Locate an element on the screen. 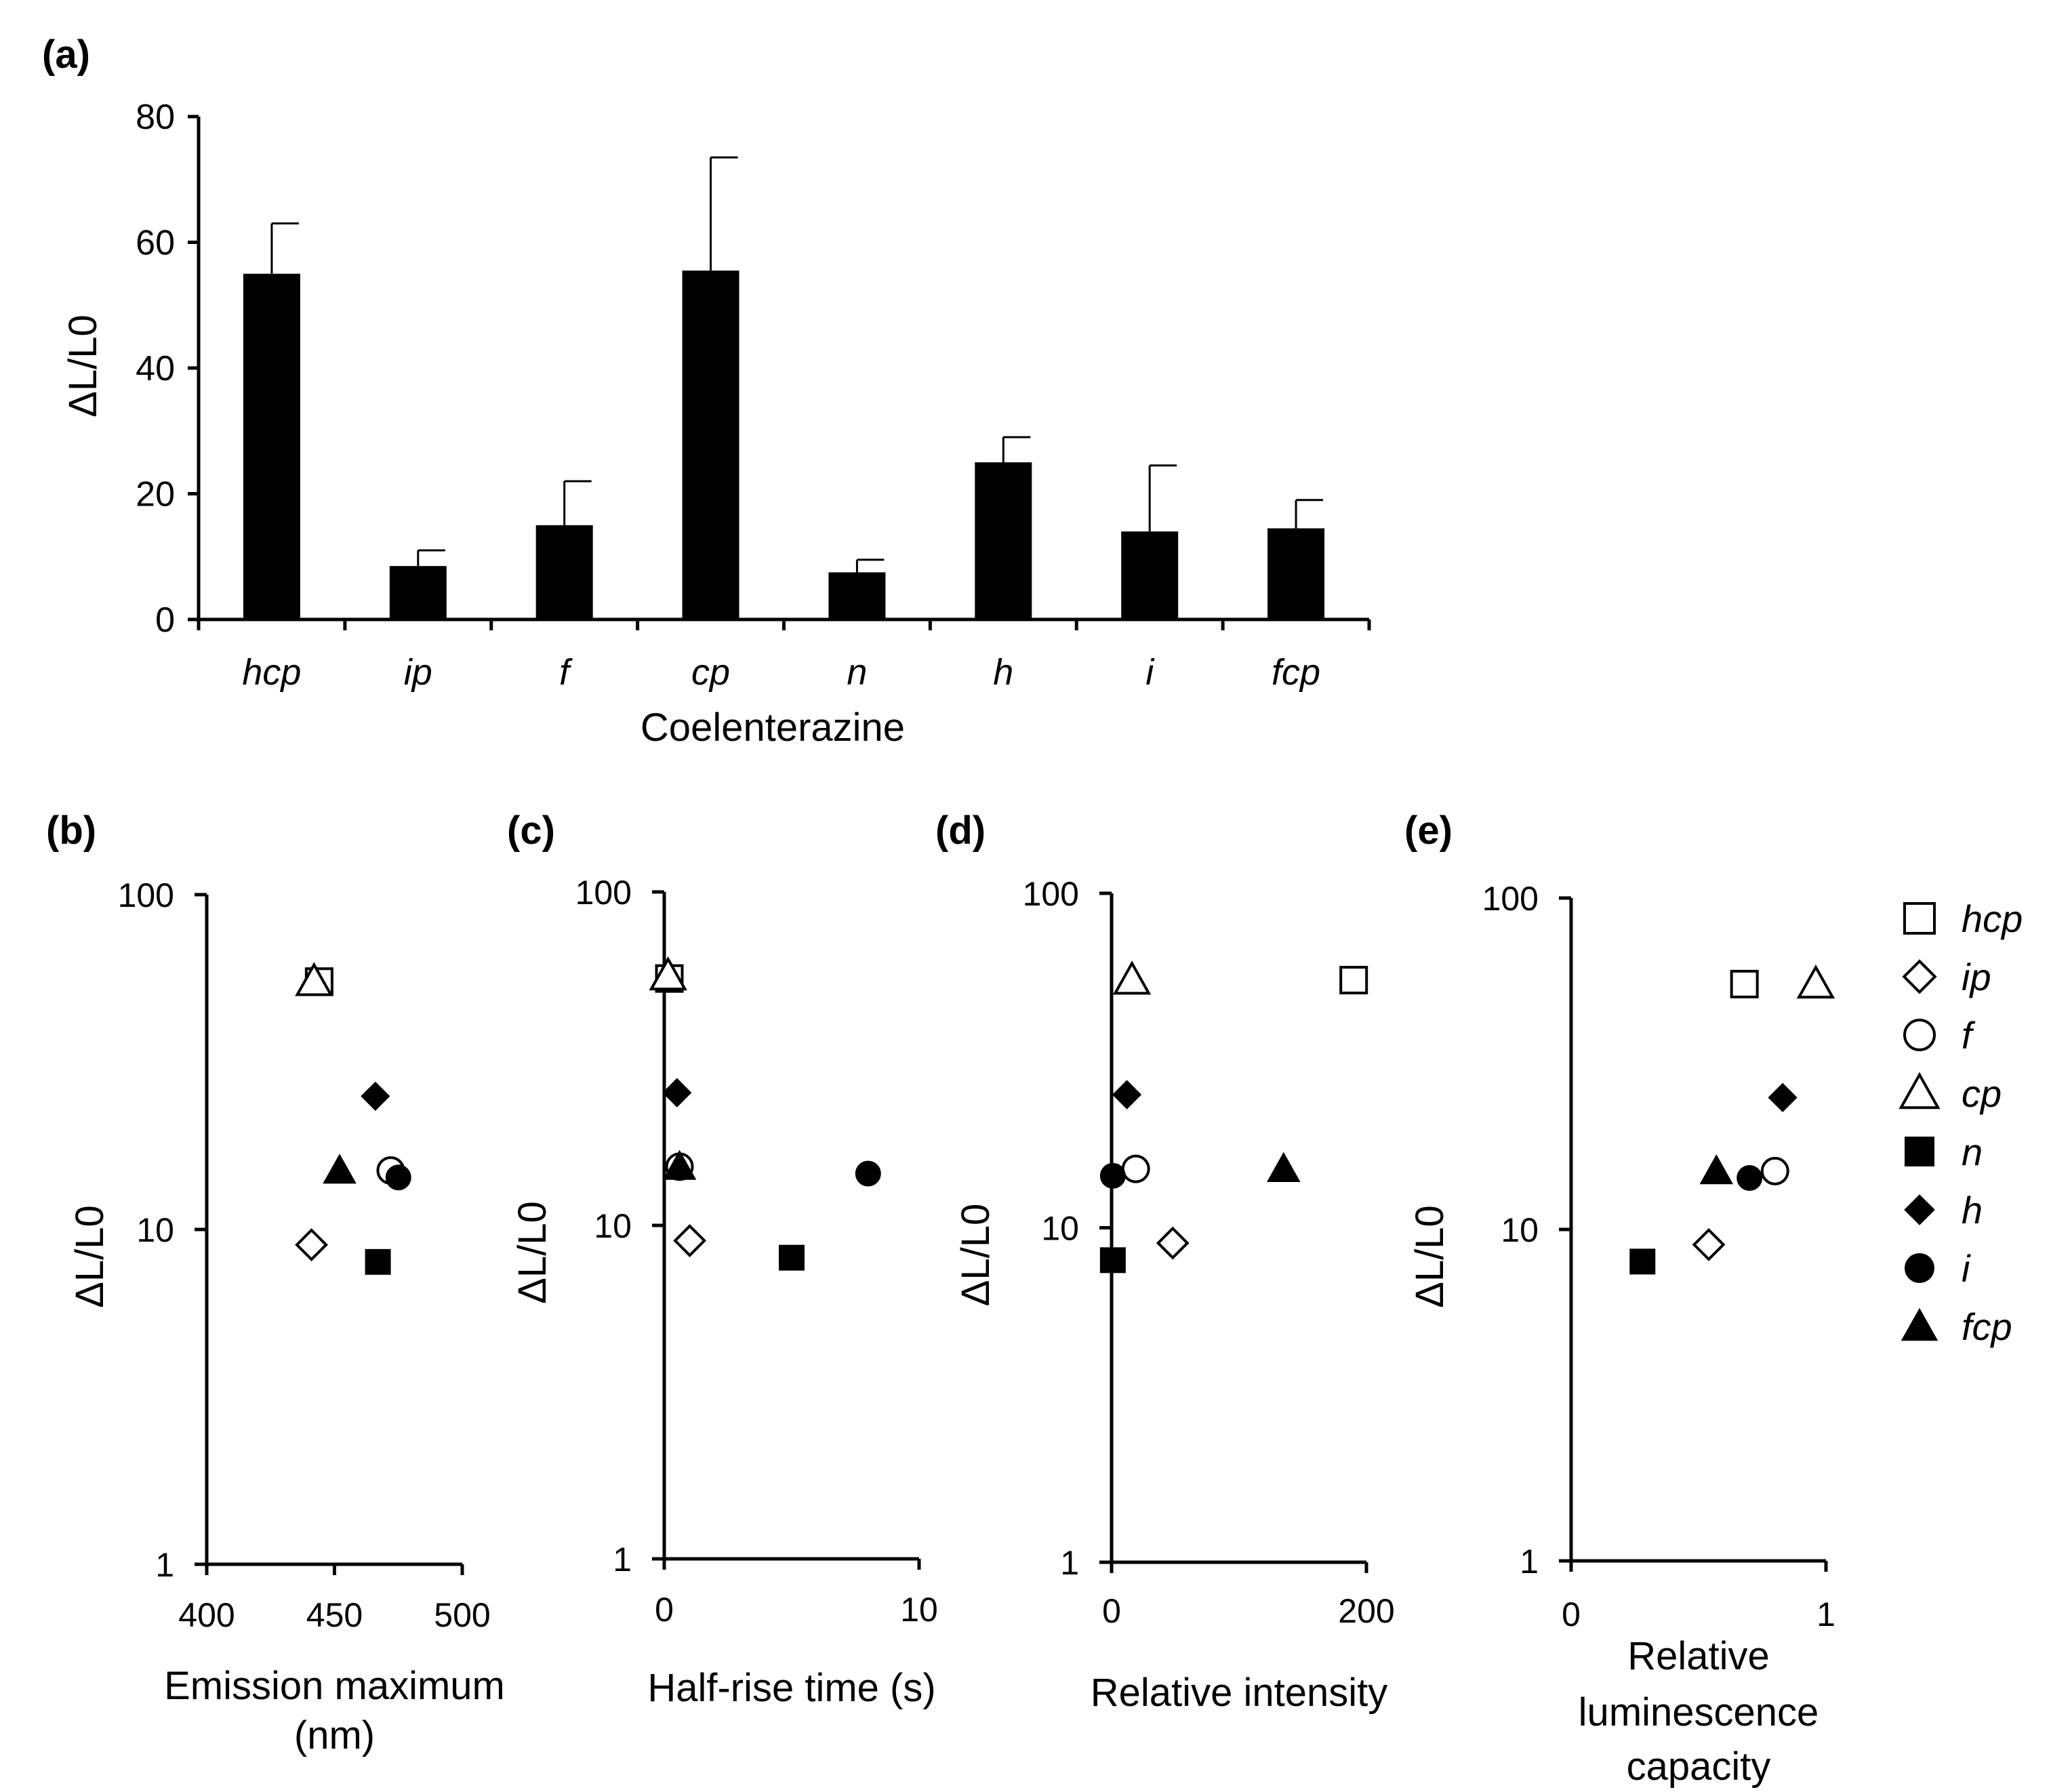 The width and height of the screenshot is (2051, 1792). x-axis-title: luminescence is located at coordinates (1699, 1712).